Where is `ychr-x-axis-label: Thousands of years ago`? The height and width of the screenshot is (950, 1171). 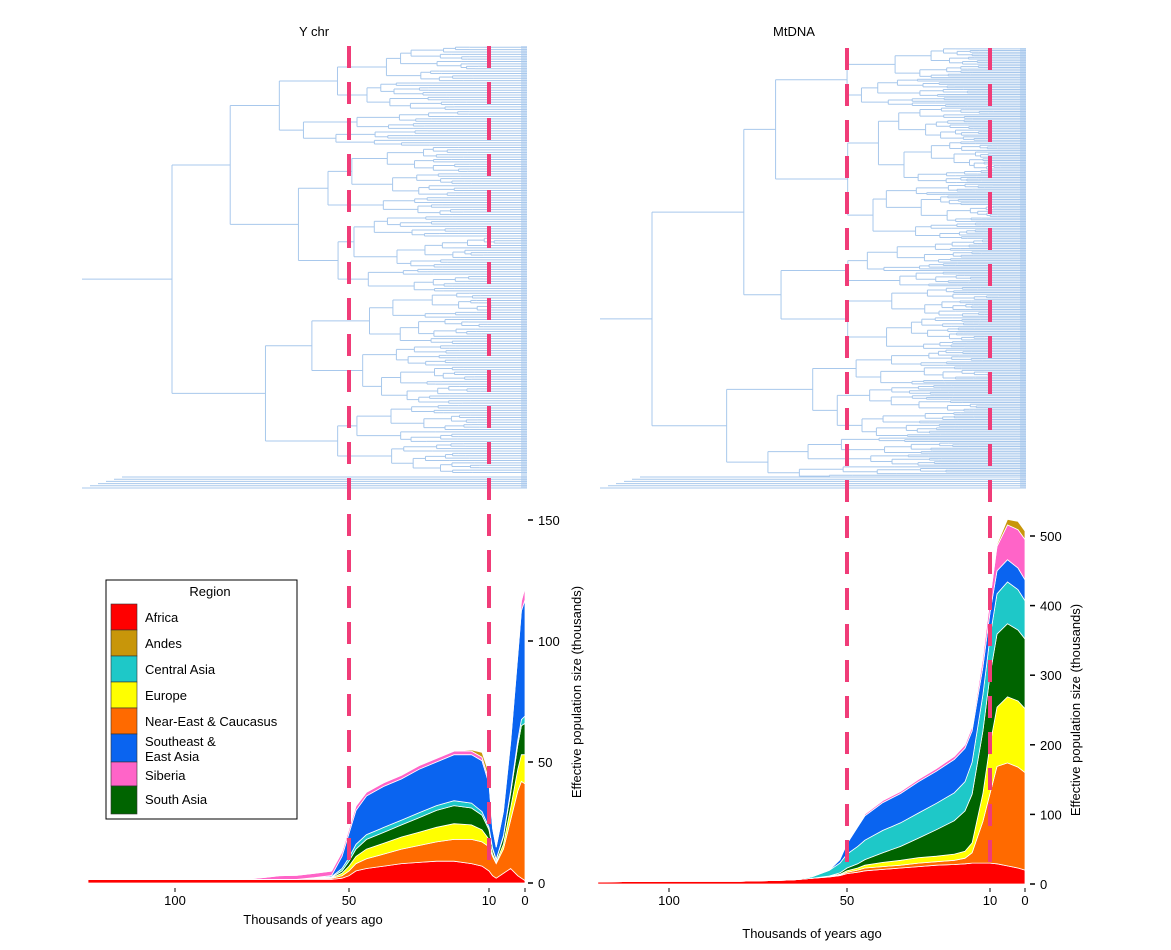
ychr-x-axis-label: Thousands of years ago is located at coordinates (312, 919).